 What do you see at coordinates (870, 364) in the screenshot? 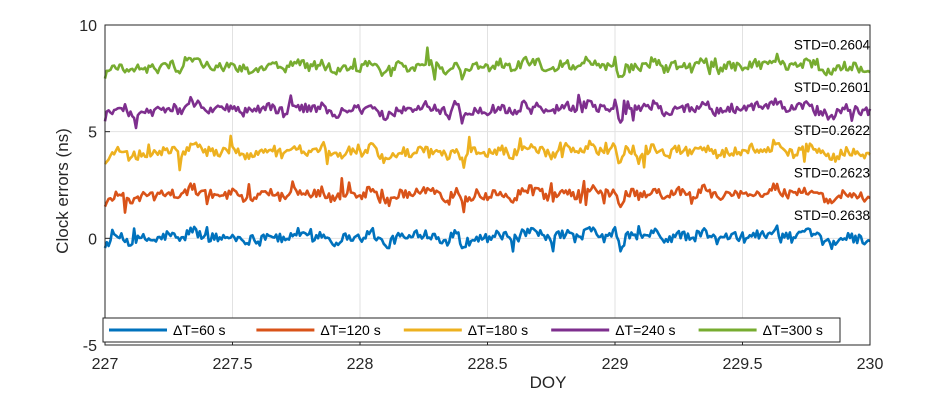
I see `x-tick-label: 230` at bounding box center [870, 364].